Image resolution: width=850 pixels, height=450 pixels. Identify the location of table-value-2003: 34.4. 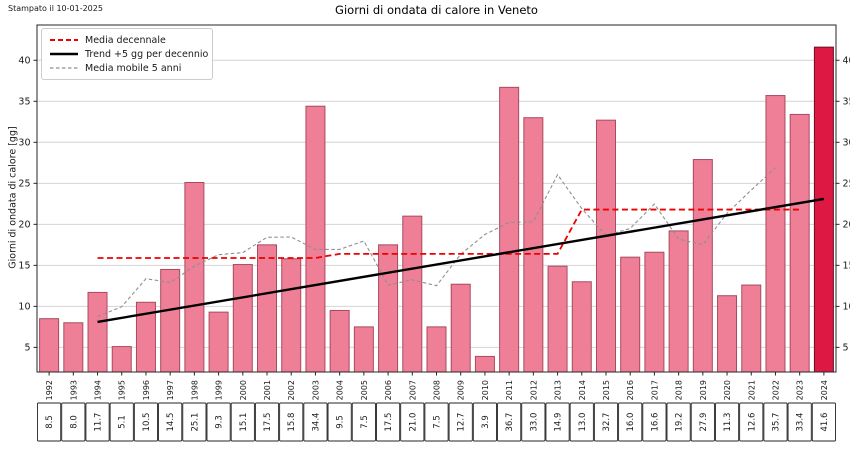
(316, 422).